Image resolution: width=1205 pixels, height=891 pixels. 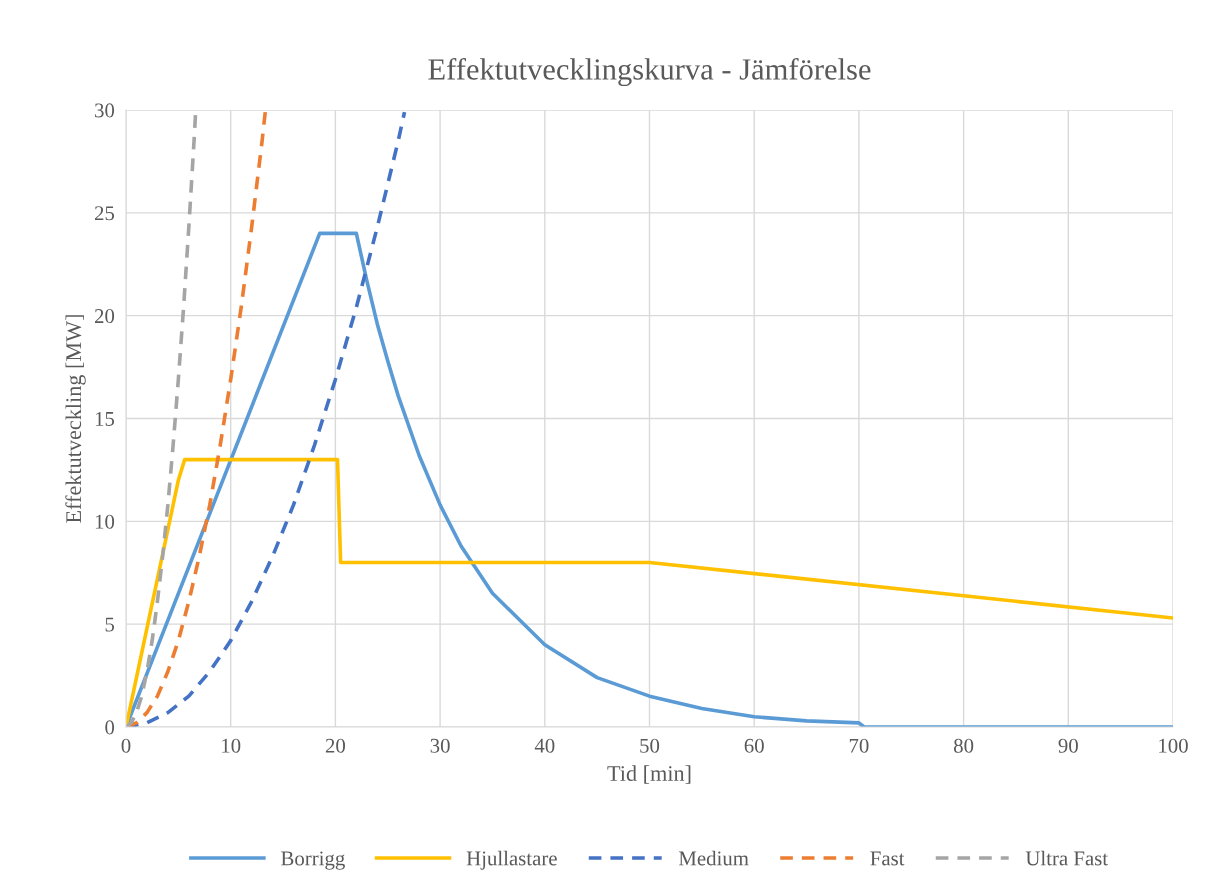 What do you see at coordinates (649, 774) in the screenshot?
I see `x-axis-title: Tid [min]` at bounding box center [649, 774].